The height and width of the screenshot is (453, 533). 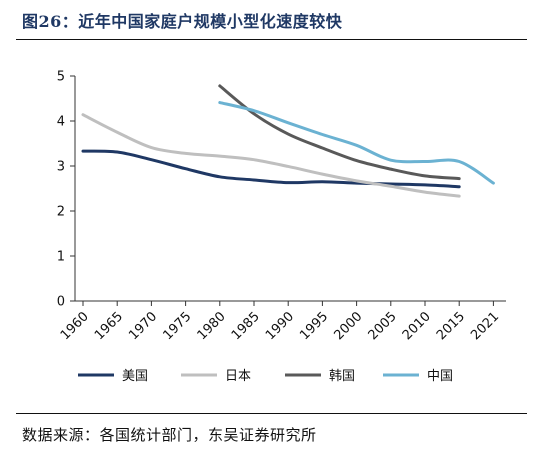 I want to click on x-tick-label: 2000, so click(x=348, y=326).